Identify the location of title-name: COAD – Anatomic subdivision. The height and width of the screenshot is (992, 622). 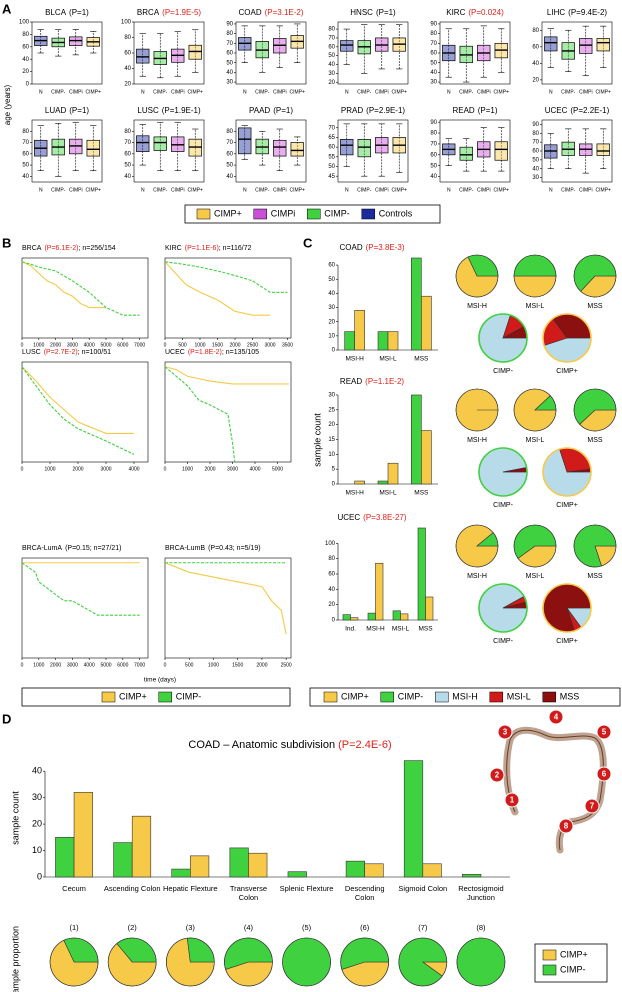
(261, 745).